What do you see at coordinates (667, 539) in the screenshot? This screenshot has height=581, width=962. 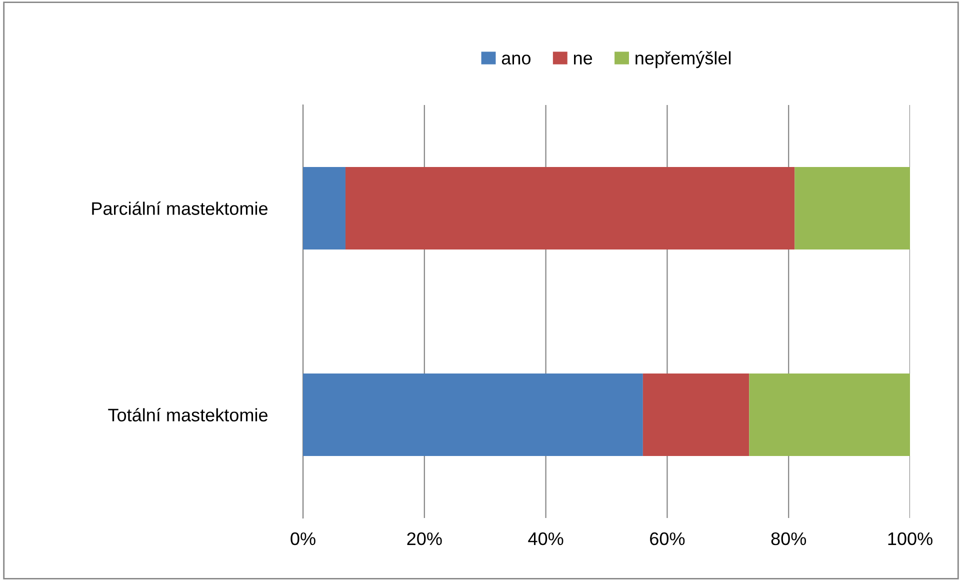 I see `x-tick-label: 60%` at bounding box center [667, 539].